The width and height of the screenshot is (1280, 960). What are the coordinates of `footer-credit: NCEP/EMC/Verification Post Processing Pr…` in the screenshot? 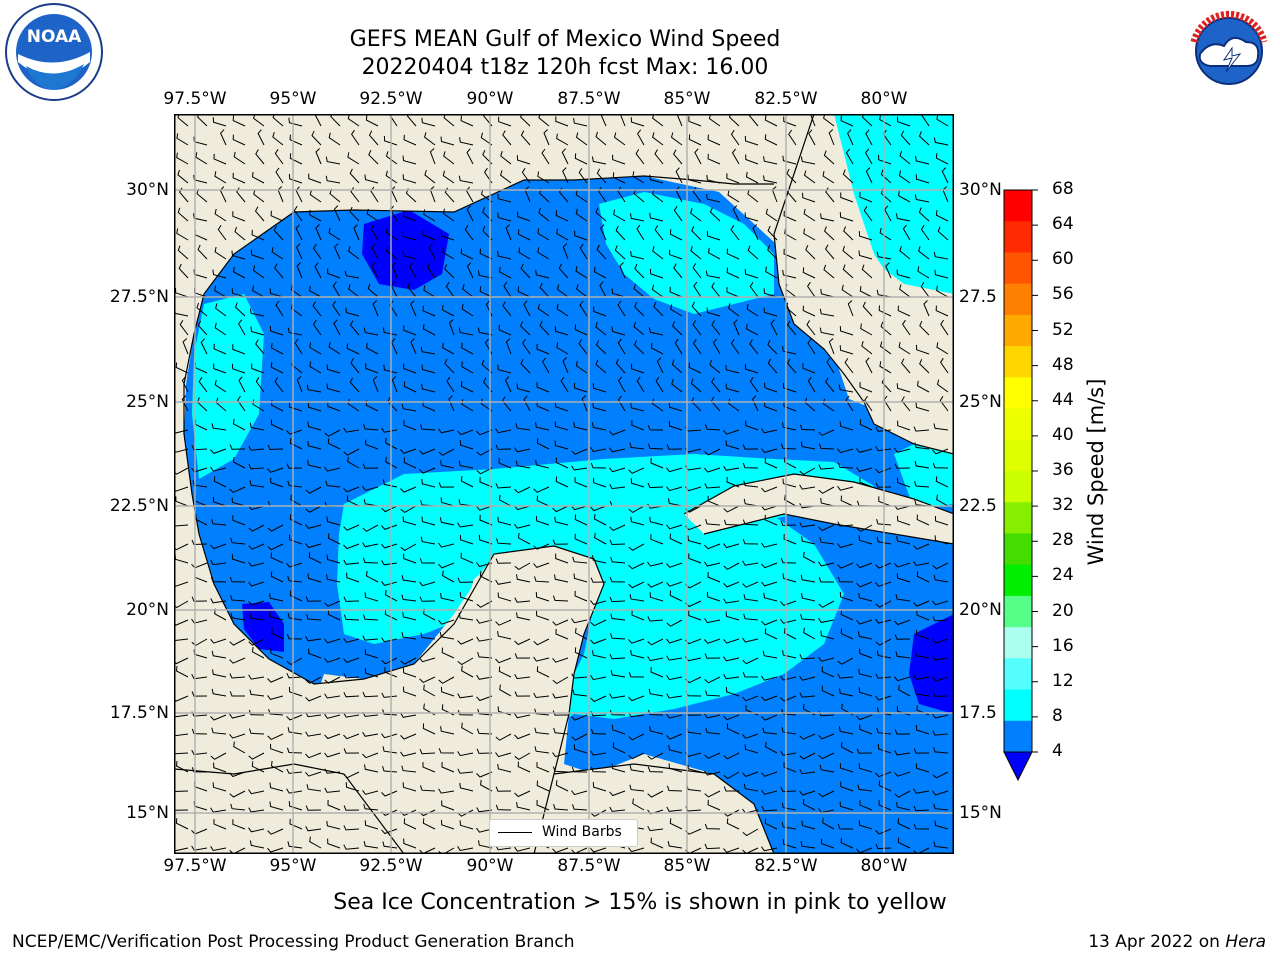 It's located at (293, 942).